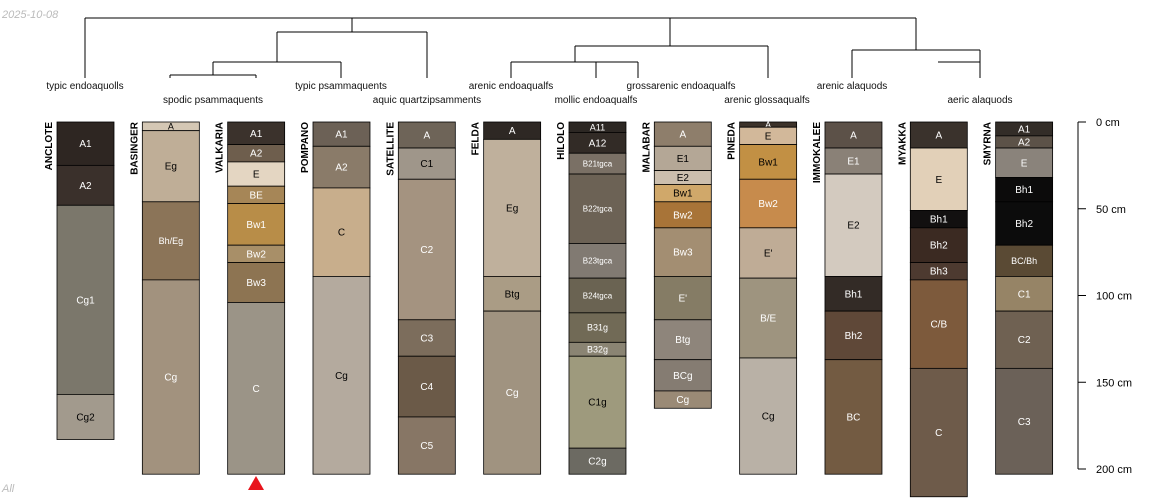 Image resolution: width=1150 pixels, height=500 pixels. I want to click on horizon-label: B22tgca, so click(598, 209).